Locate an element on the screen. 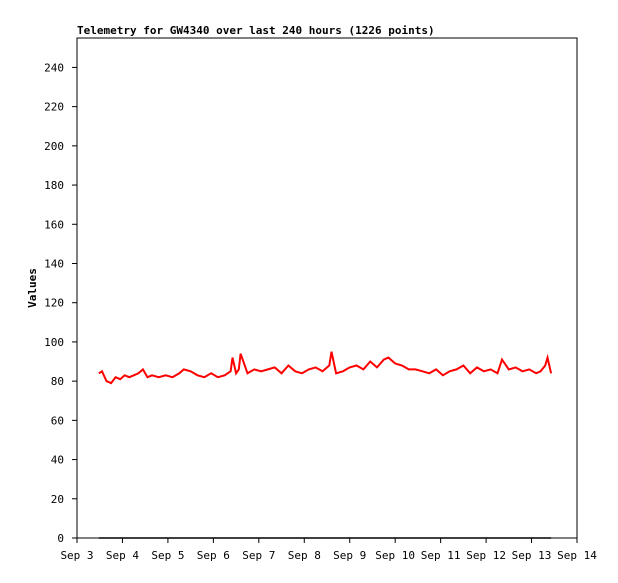 This screenshot has width=618, height=583. y-tick-label: 0 is located at coordinates (60, 538).